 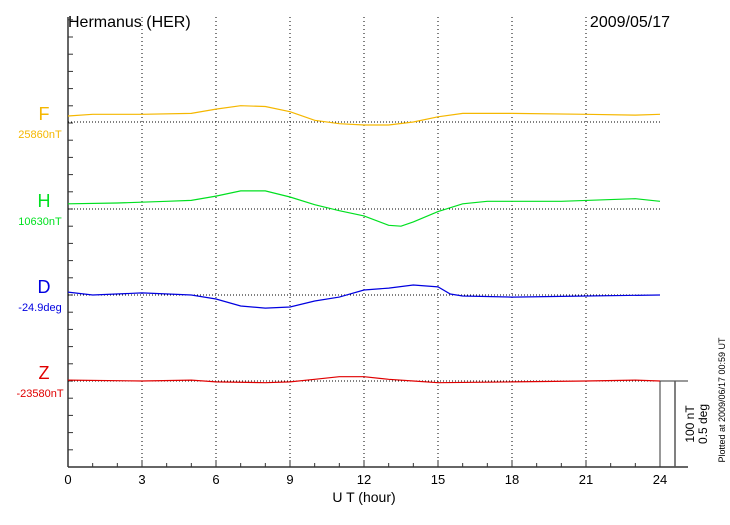 I want to click on series-line-H, so click(x=364, y=208).